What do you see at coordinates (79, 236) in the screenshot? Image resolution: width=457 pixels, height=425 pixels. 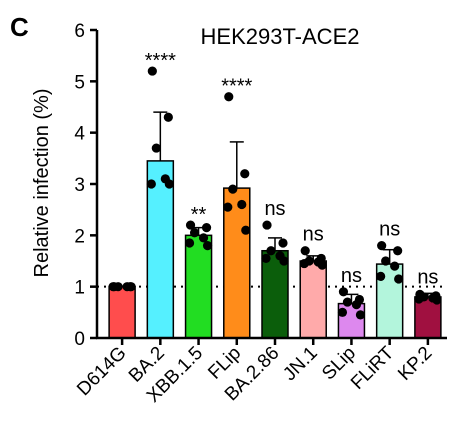 I see `y-tick-label: 2` at bounding box center [79, 236].